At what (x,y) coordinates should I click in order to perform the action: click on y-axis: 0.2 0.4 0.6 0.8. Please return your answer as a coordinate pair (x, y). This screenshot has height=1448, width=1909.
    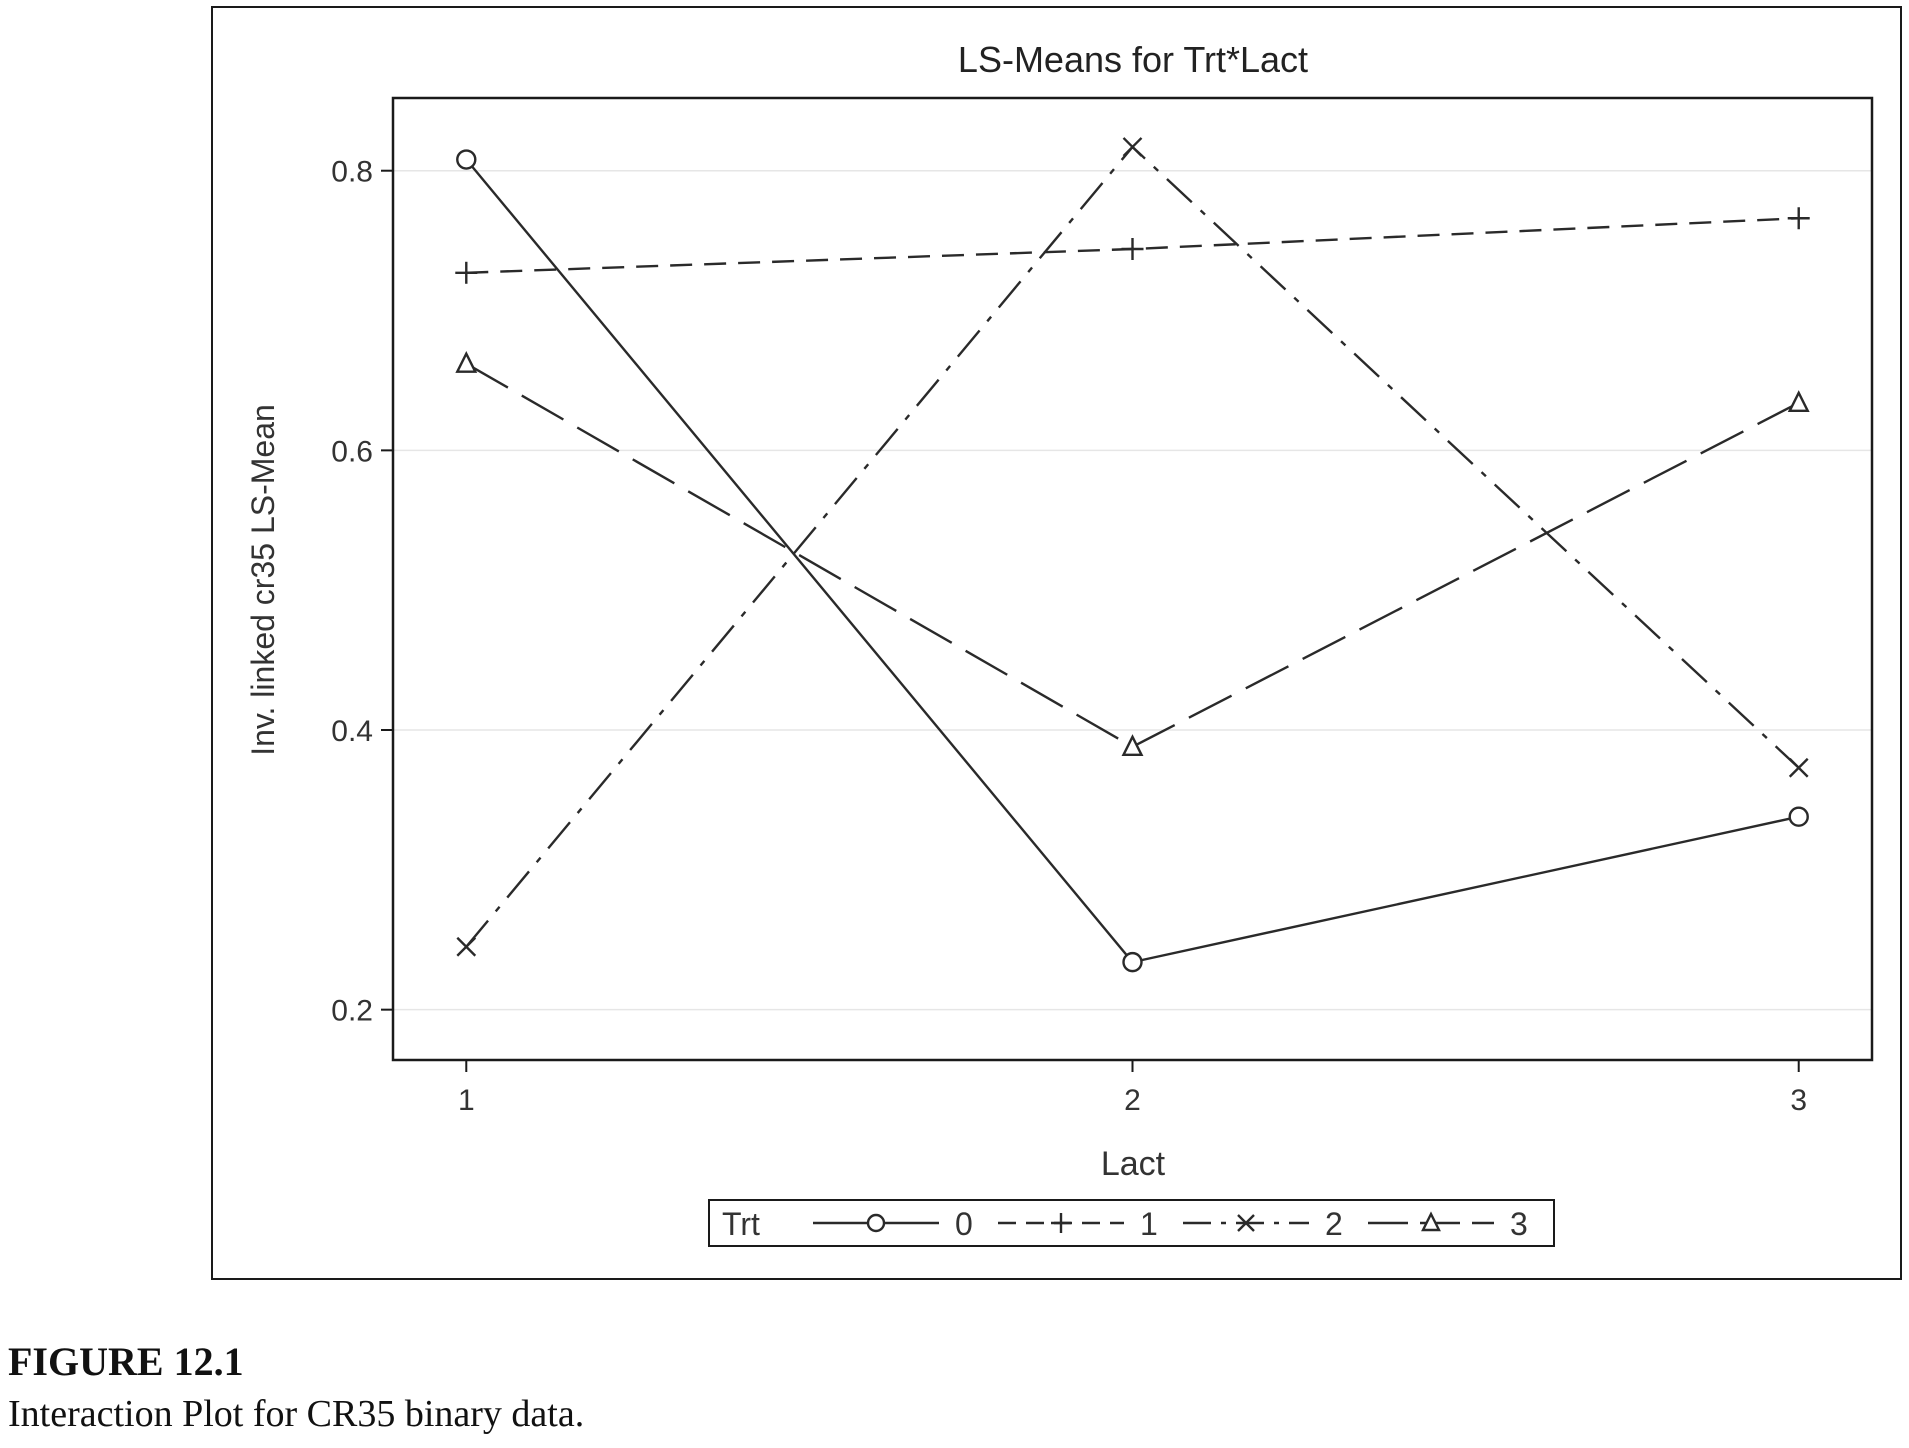
    Looking at the image, I should click on (362, 592).